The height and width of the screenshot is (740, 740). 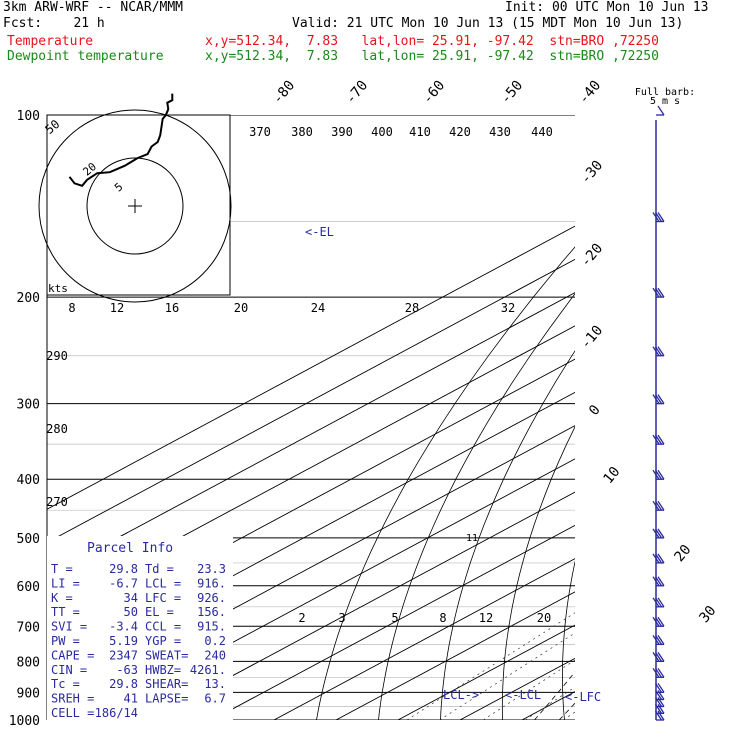 I want to click on parcel-key: SWEAT=, so click(x=166, y=655).